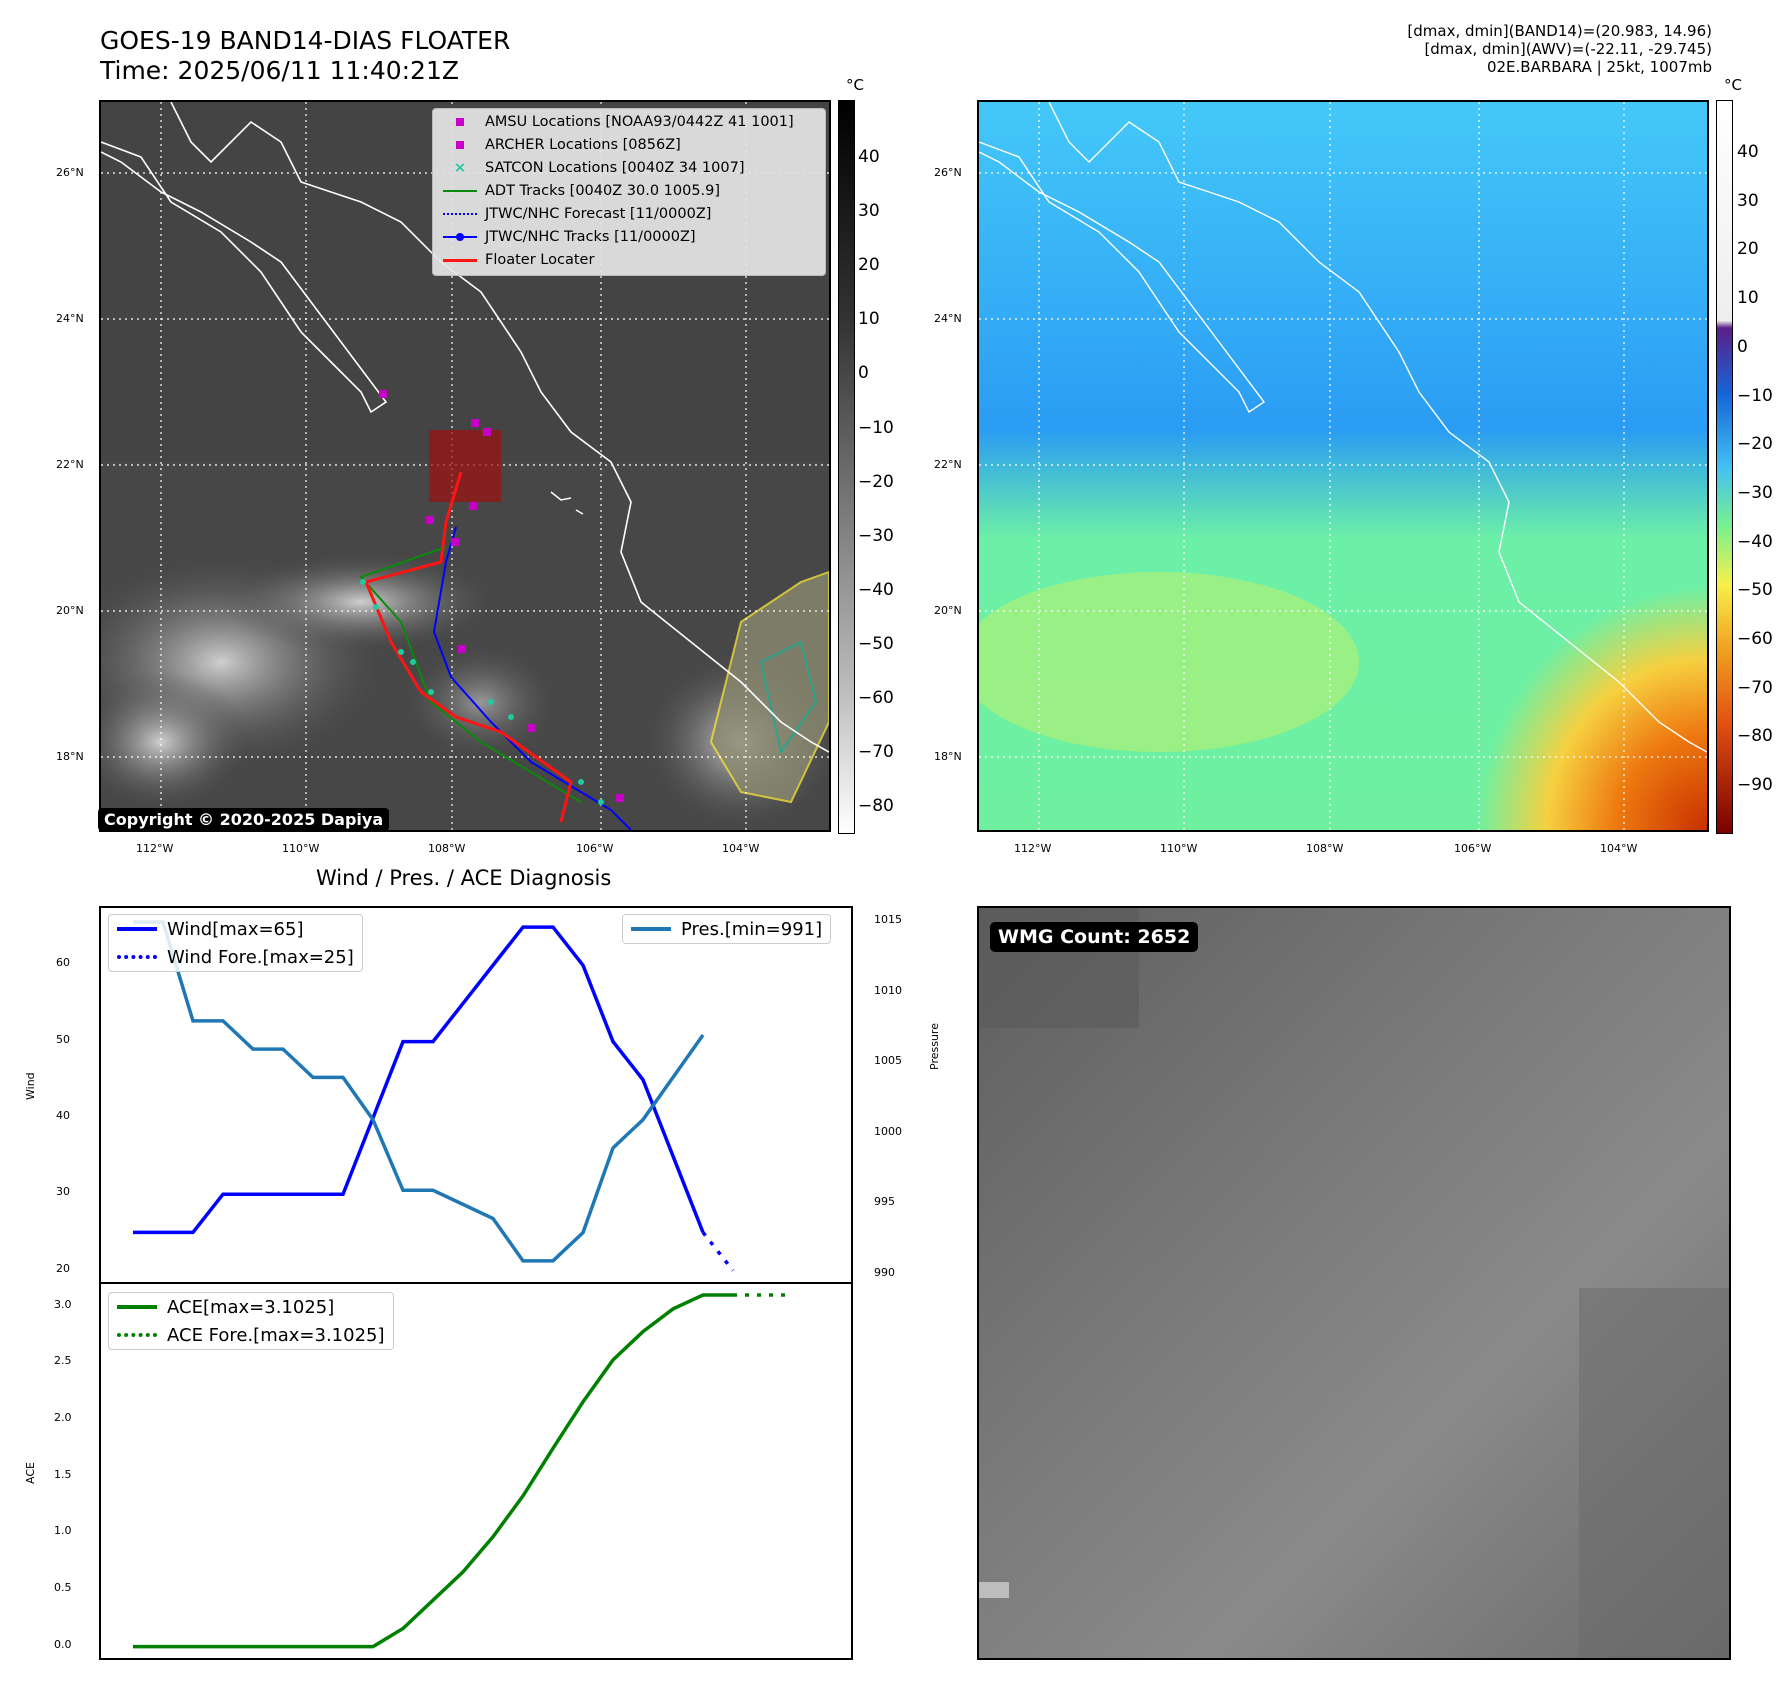  I want to click on lat-label: 24°N, so click(948, 318).